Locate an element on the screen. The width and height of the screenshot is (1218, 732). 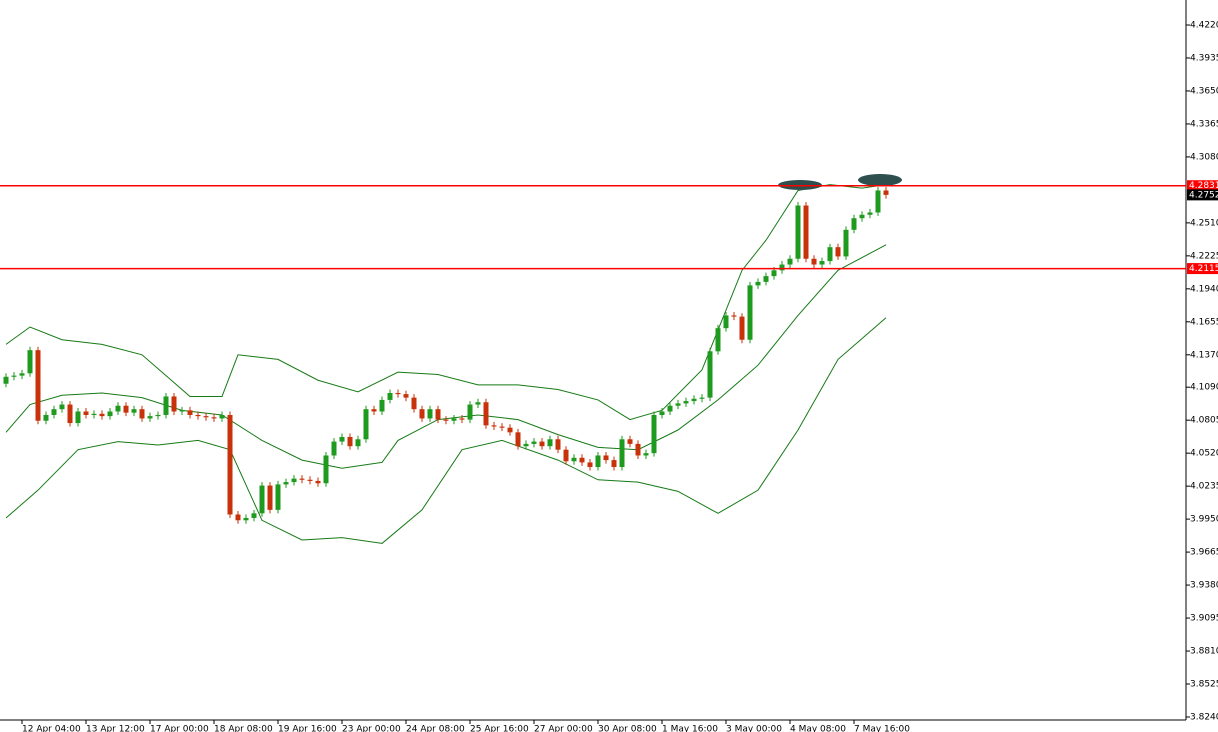
y-tick-label: 4.2225 is located at coordinates (1204, 256).